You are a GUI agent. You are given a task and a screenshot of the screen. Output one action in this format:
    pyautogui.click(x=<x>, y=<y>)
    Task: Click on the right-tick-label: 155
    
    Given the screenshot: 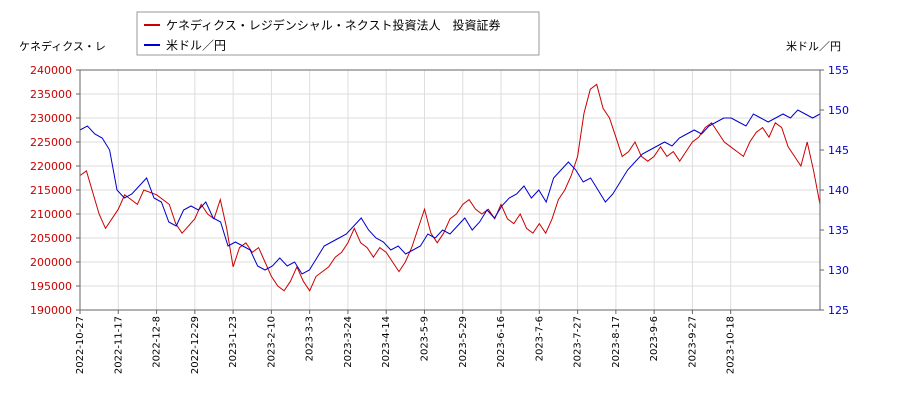 What is the action you would take?
    pyautogui.click(x=838, y=70)
    